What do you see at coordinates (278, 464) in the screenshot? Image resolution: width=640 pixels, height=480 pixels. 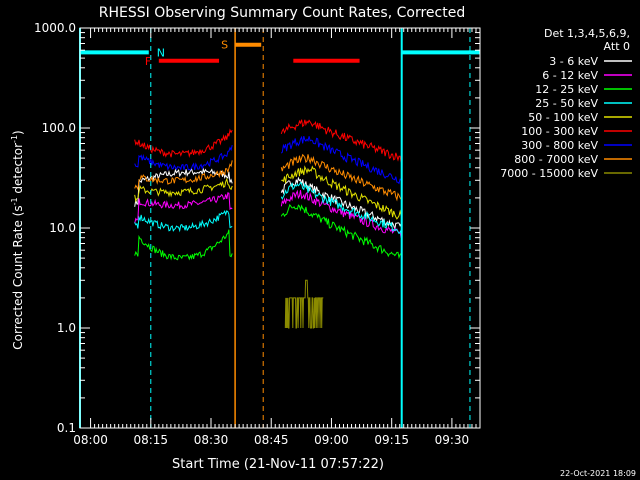 I see `x-axis-label: Start Time (21-Nov-11 07:57:22)` at bounding box center [278, 464].